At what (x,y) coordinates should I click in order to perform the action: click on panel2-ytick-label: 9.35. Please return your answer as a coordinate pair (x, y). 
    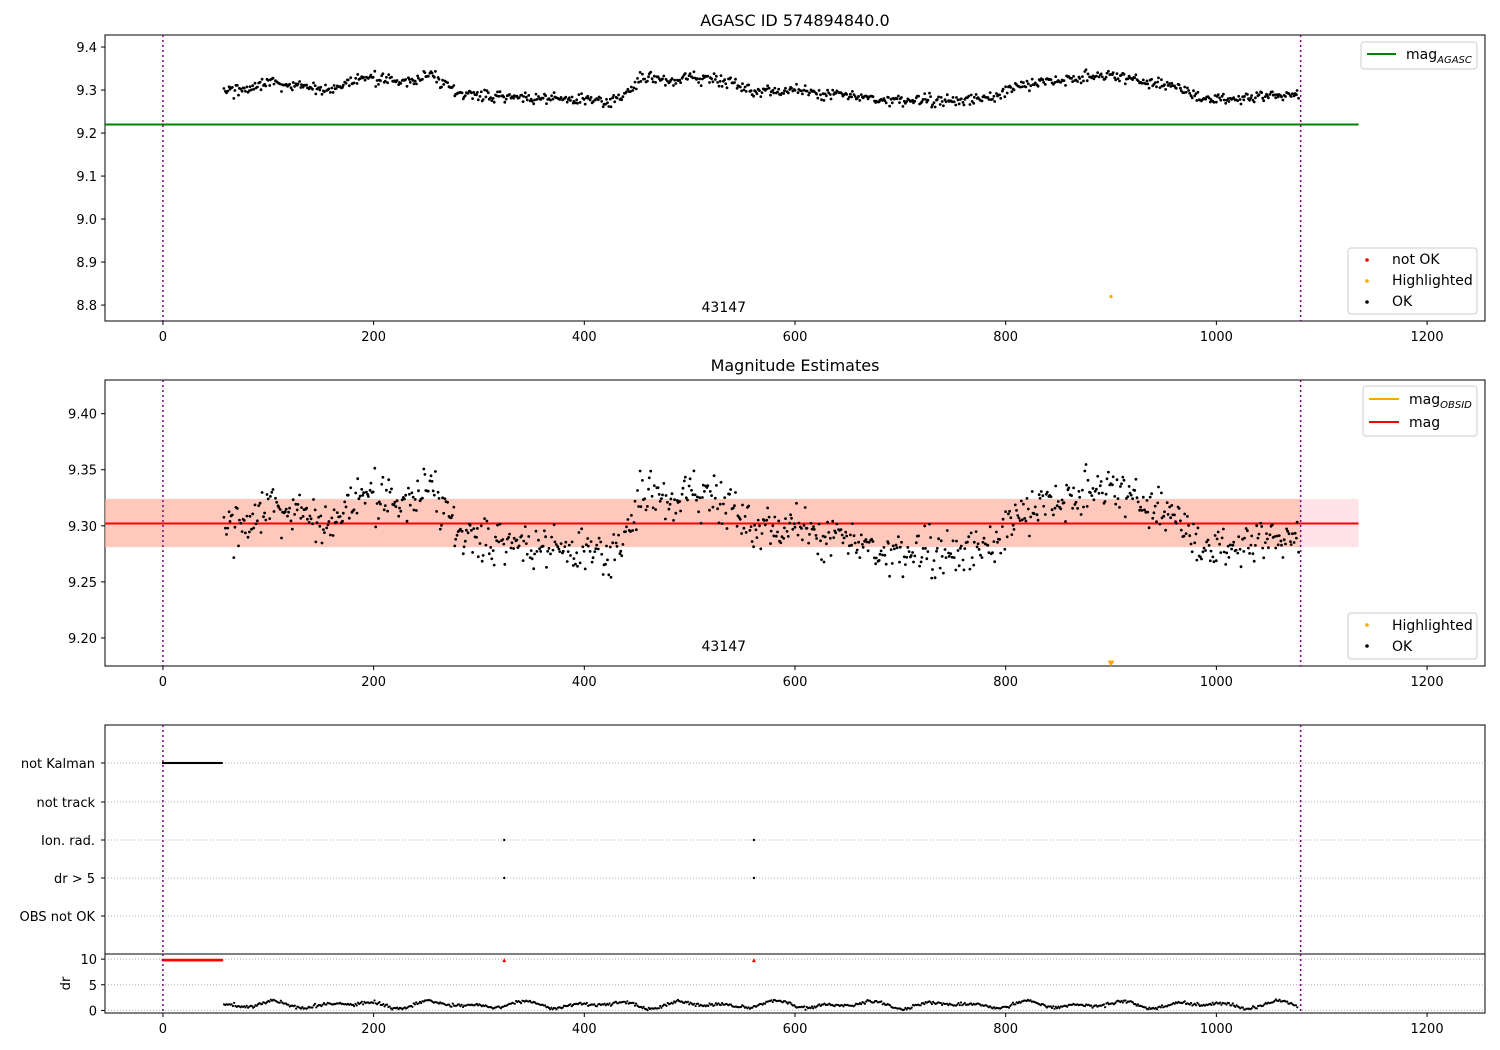
    Looking at the image, I should click on (82, 471).